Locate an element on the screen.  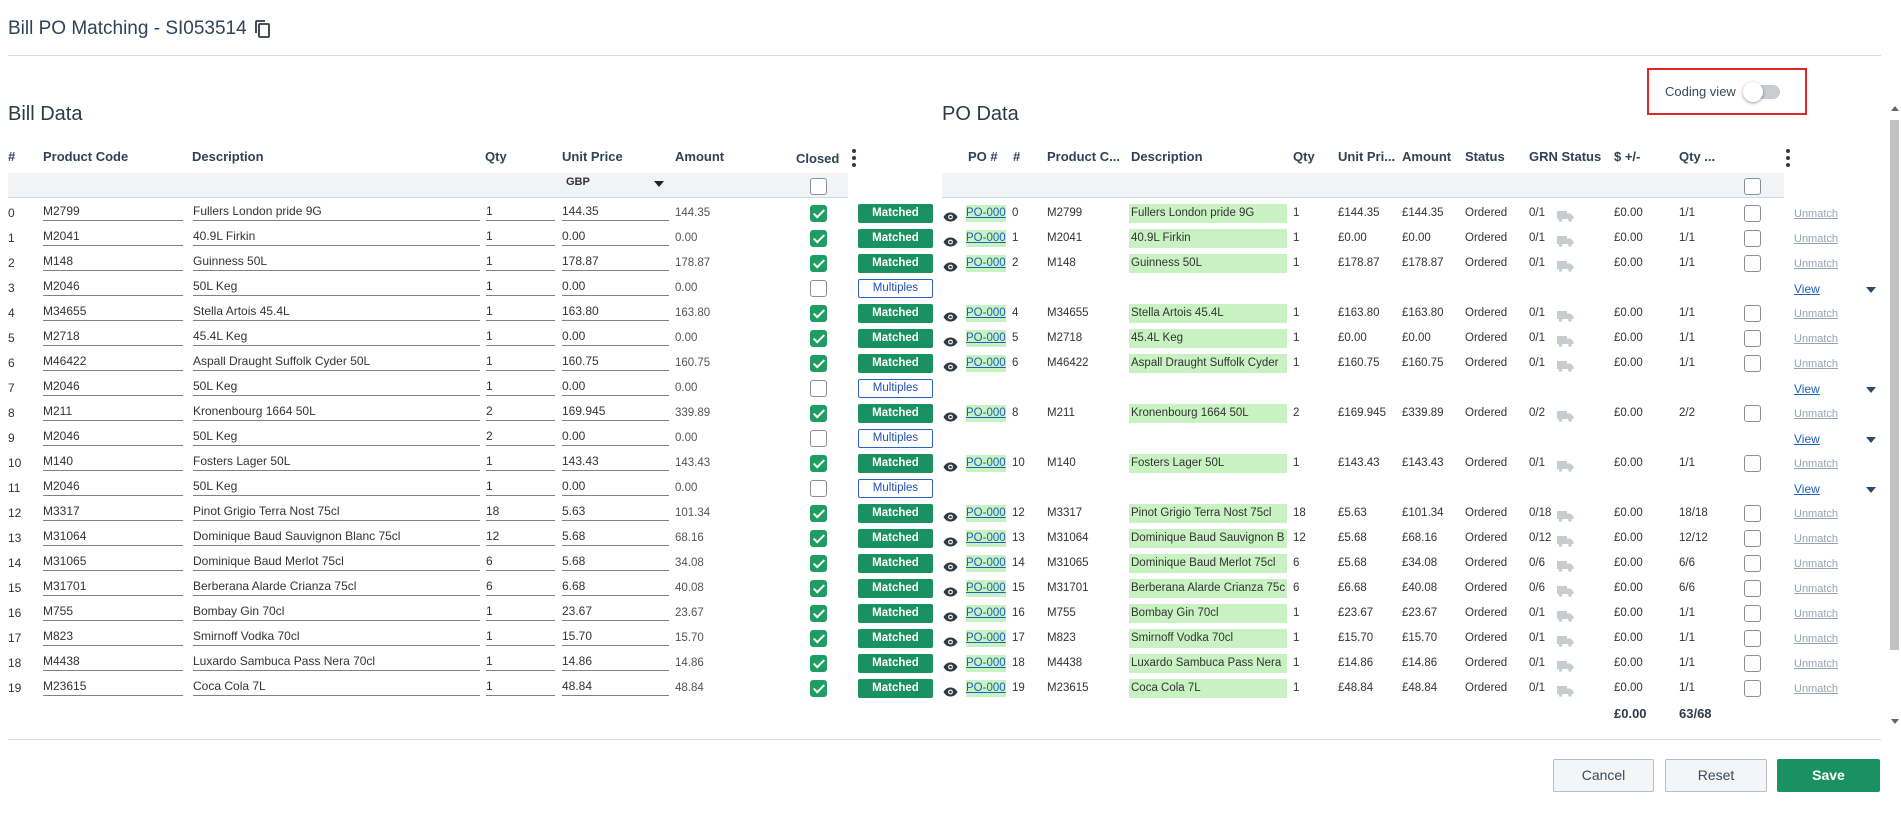
bill-product-code-field: M3317 is located at coordinates (113, 512).